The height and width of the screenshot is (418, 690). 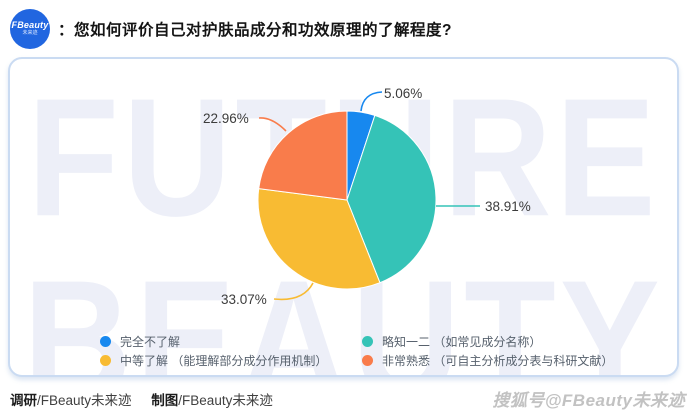 What do you see at coordinates (588, 400) in the screenshot?
I see `platform-watermark: 搜狐号@FBeauty未来迹` at bounding box center [588, 400].